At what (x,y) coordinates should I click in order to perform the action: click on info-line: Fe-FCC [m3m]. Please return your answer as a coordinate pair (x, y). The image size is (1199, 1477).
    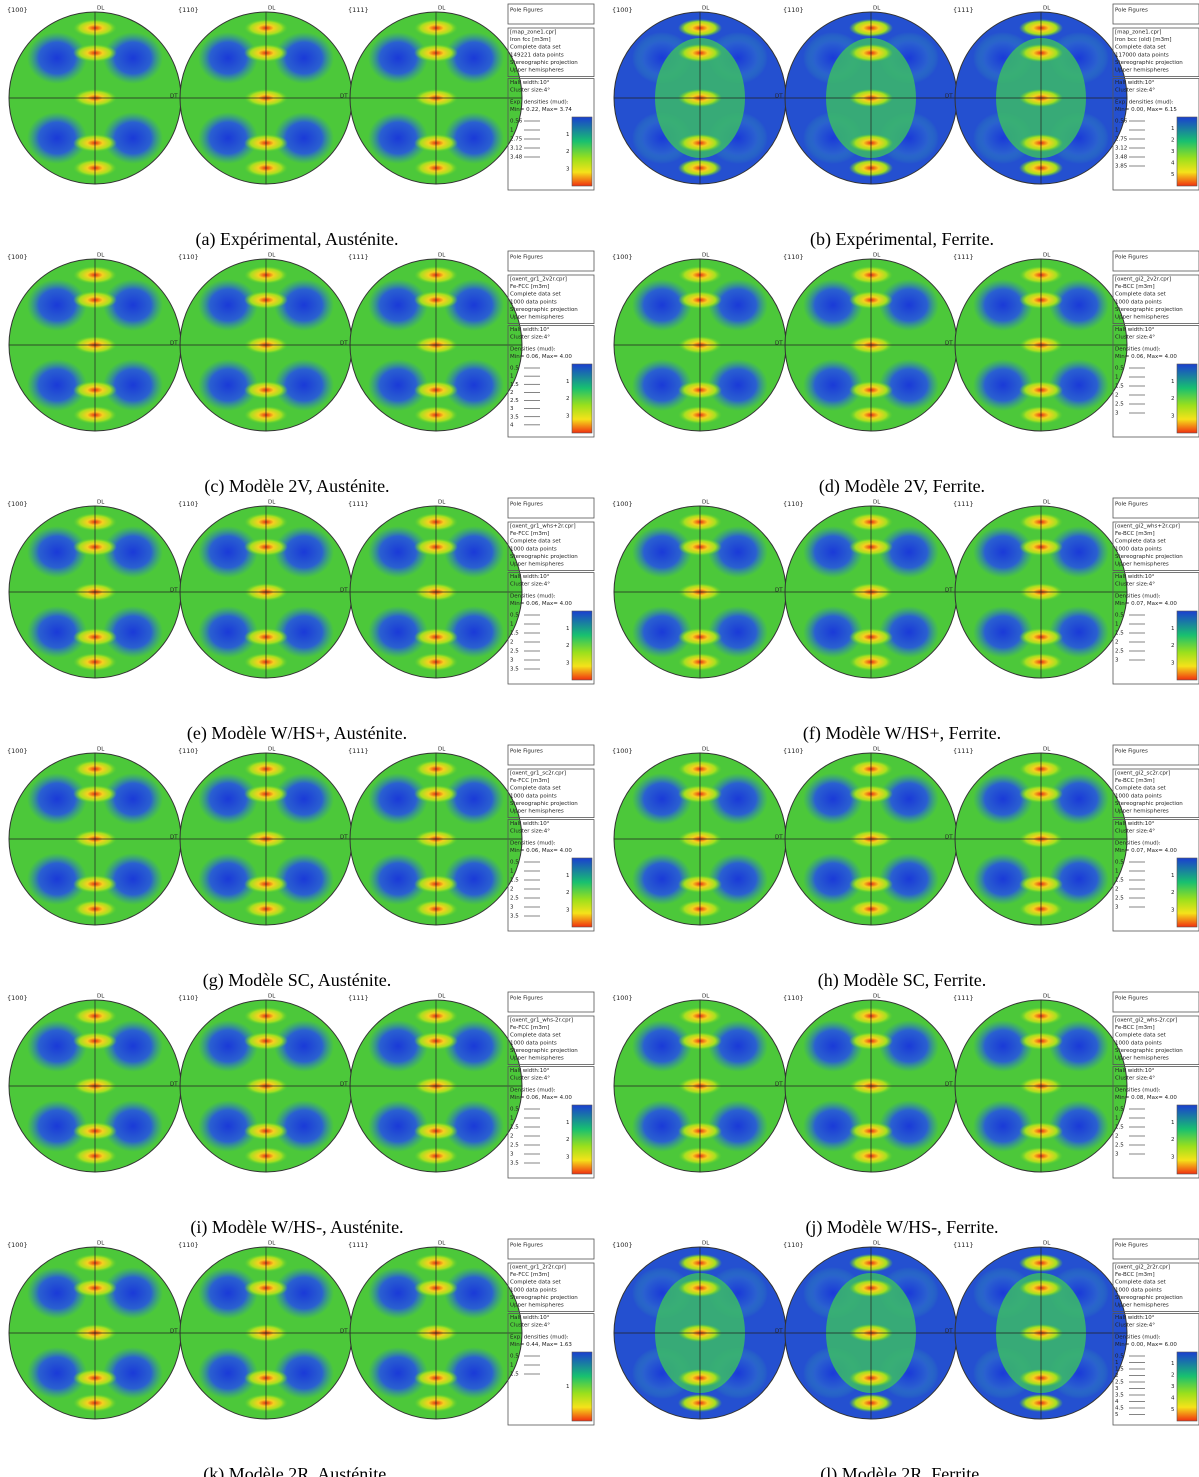
    Looking at the image, I should click on (529, 287).